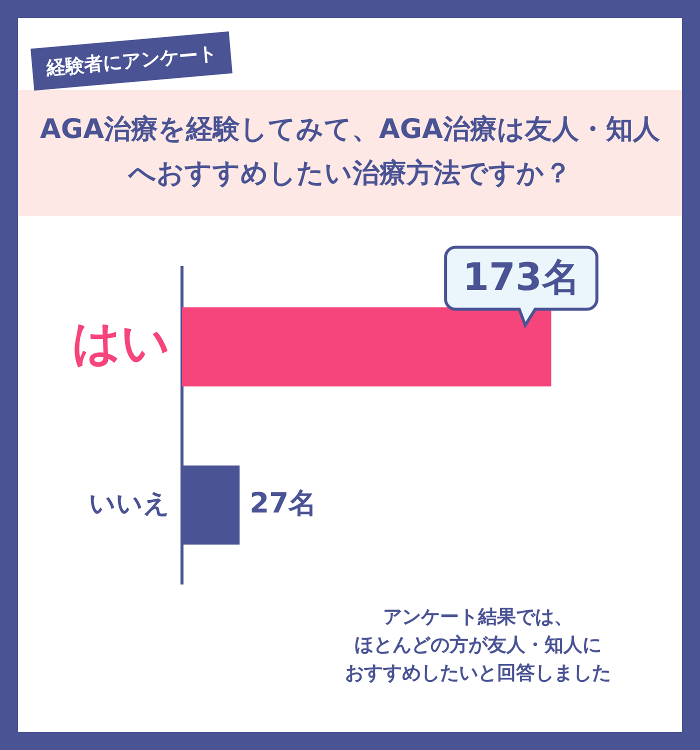 The image size is (700, 750). Describe the element at coordinates (283, 503) in the screenshot. I see `data-label: 27名` at that location.